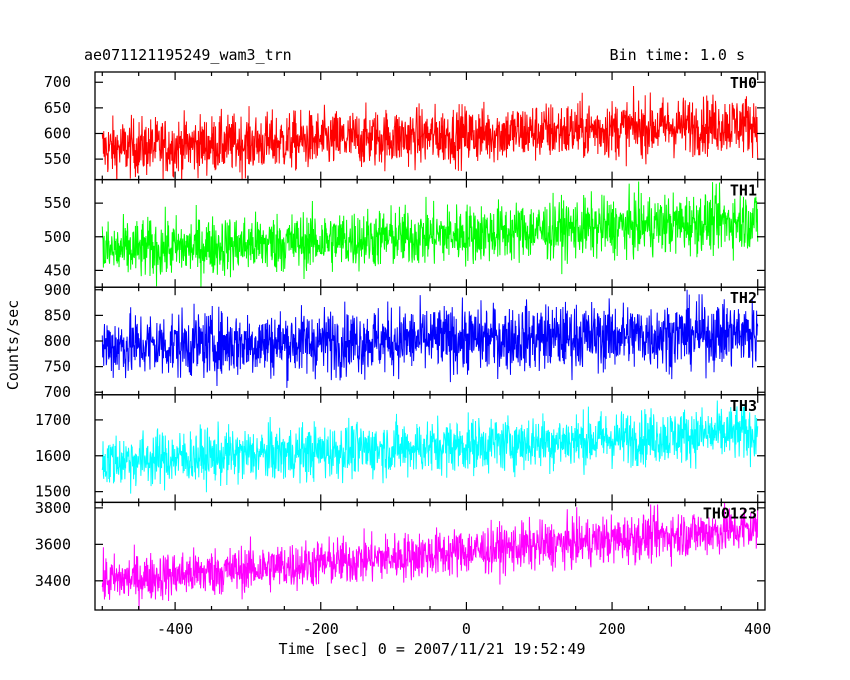 Image resolution: width=850 pixels, height=680 pixels. I want to click on x-tick-label: 0, so click(466, 629).